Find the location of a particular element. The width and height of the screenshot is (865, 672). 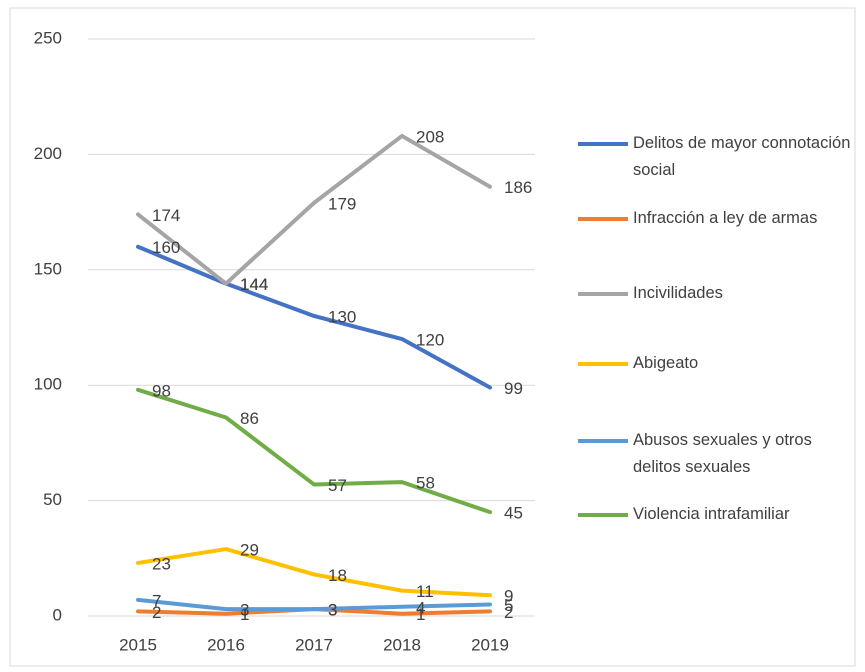

data-label: 179 is located at coordinates (342, 203).